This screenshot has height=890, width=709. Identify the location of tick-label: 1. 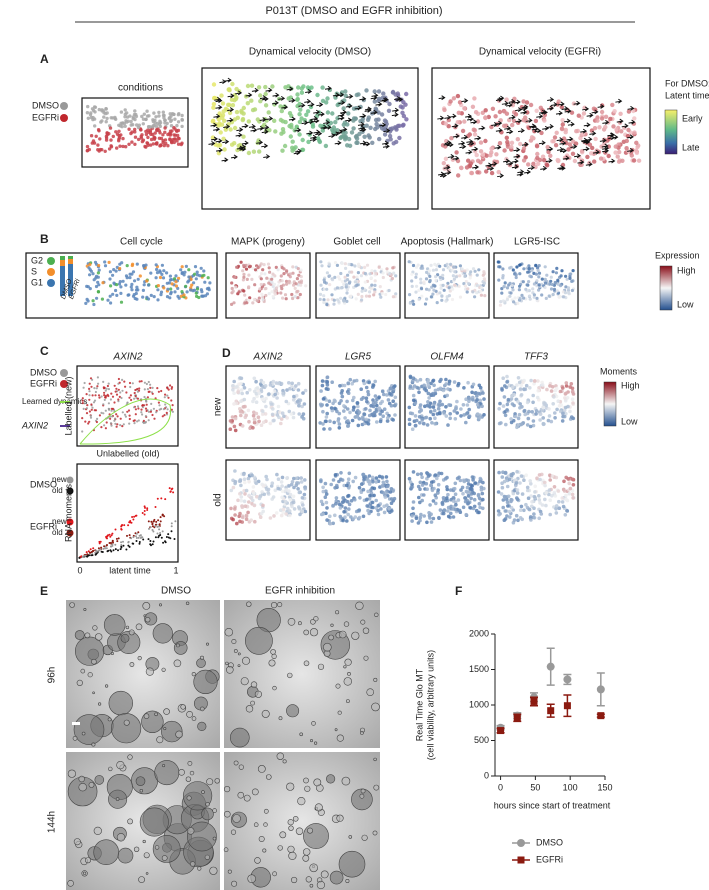
(175, 570).